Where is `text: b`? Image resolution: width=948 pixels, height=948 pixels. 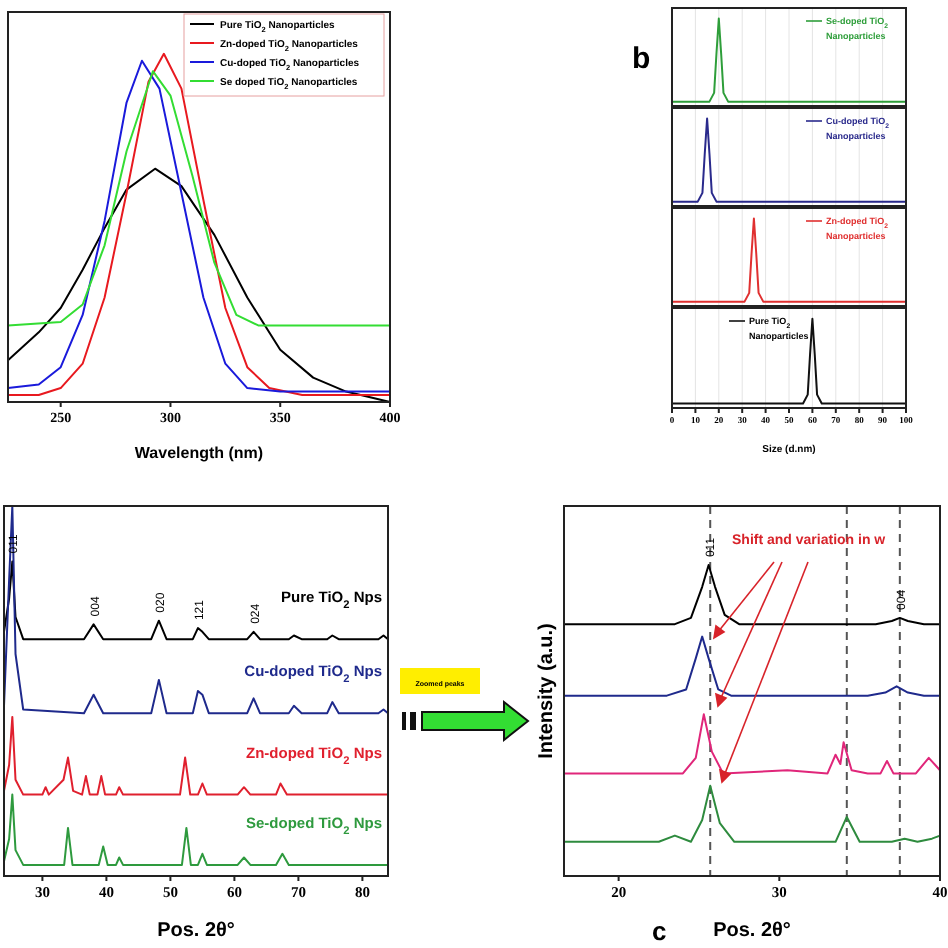
text: b is located at coordinates (641, 59).